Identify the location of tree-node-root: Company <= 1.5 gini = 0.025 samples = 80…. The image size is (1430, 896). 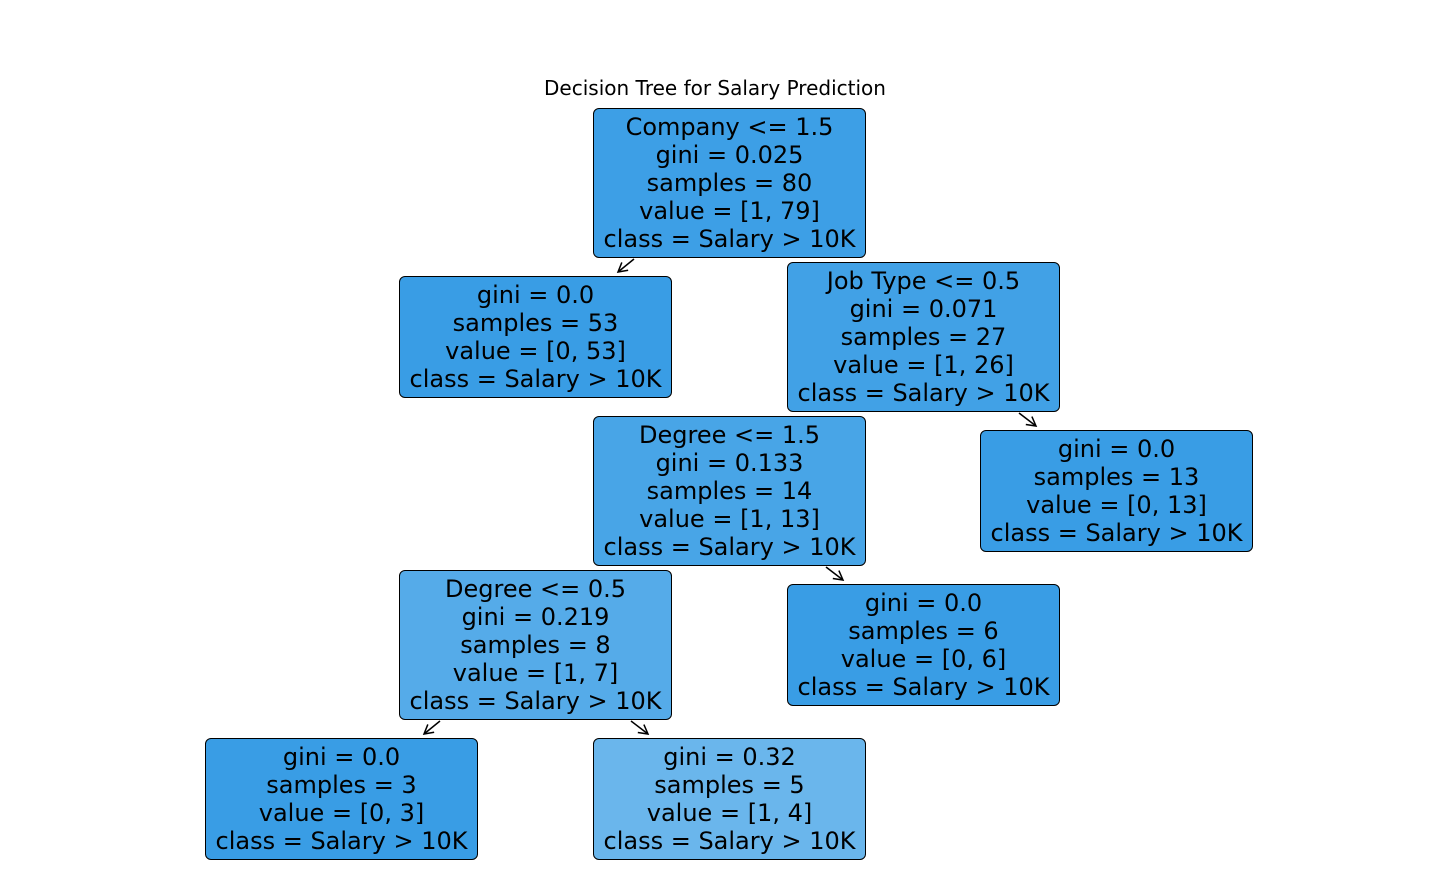
(729, 183).